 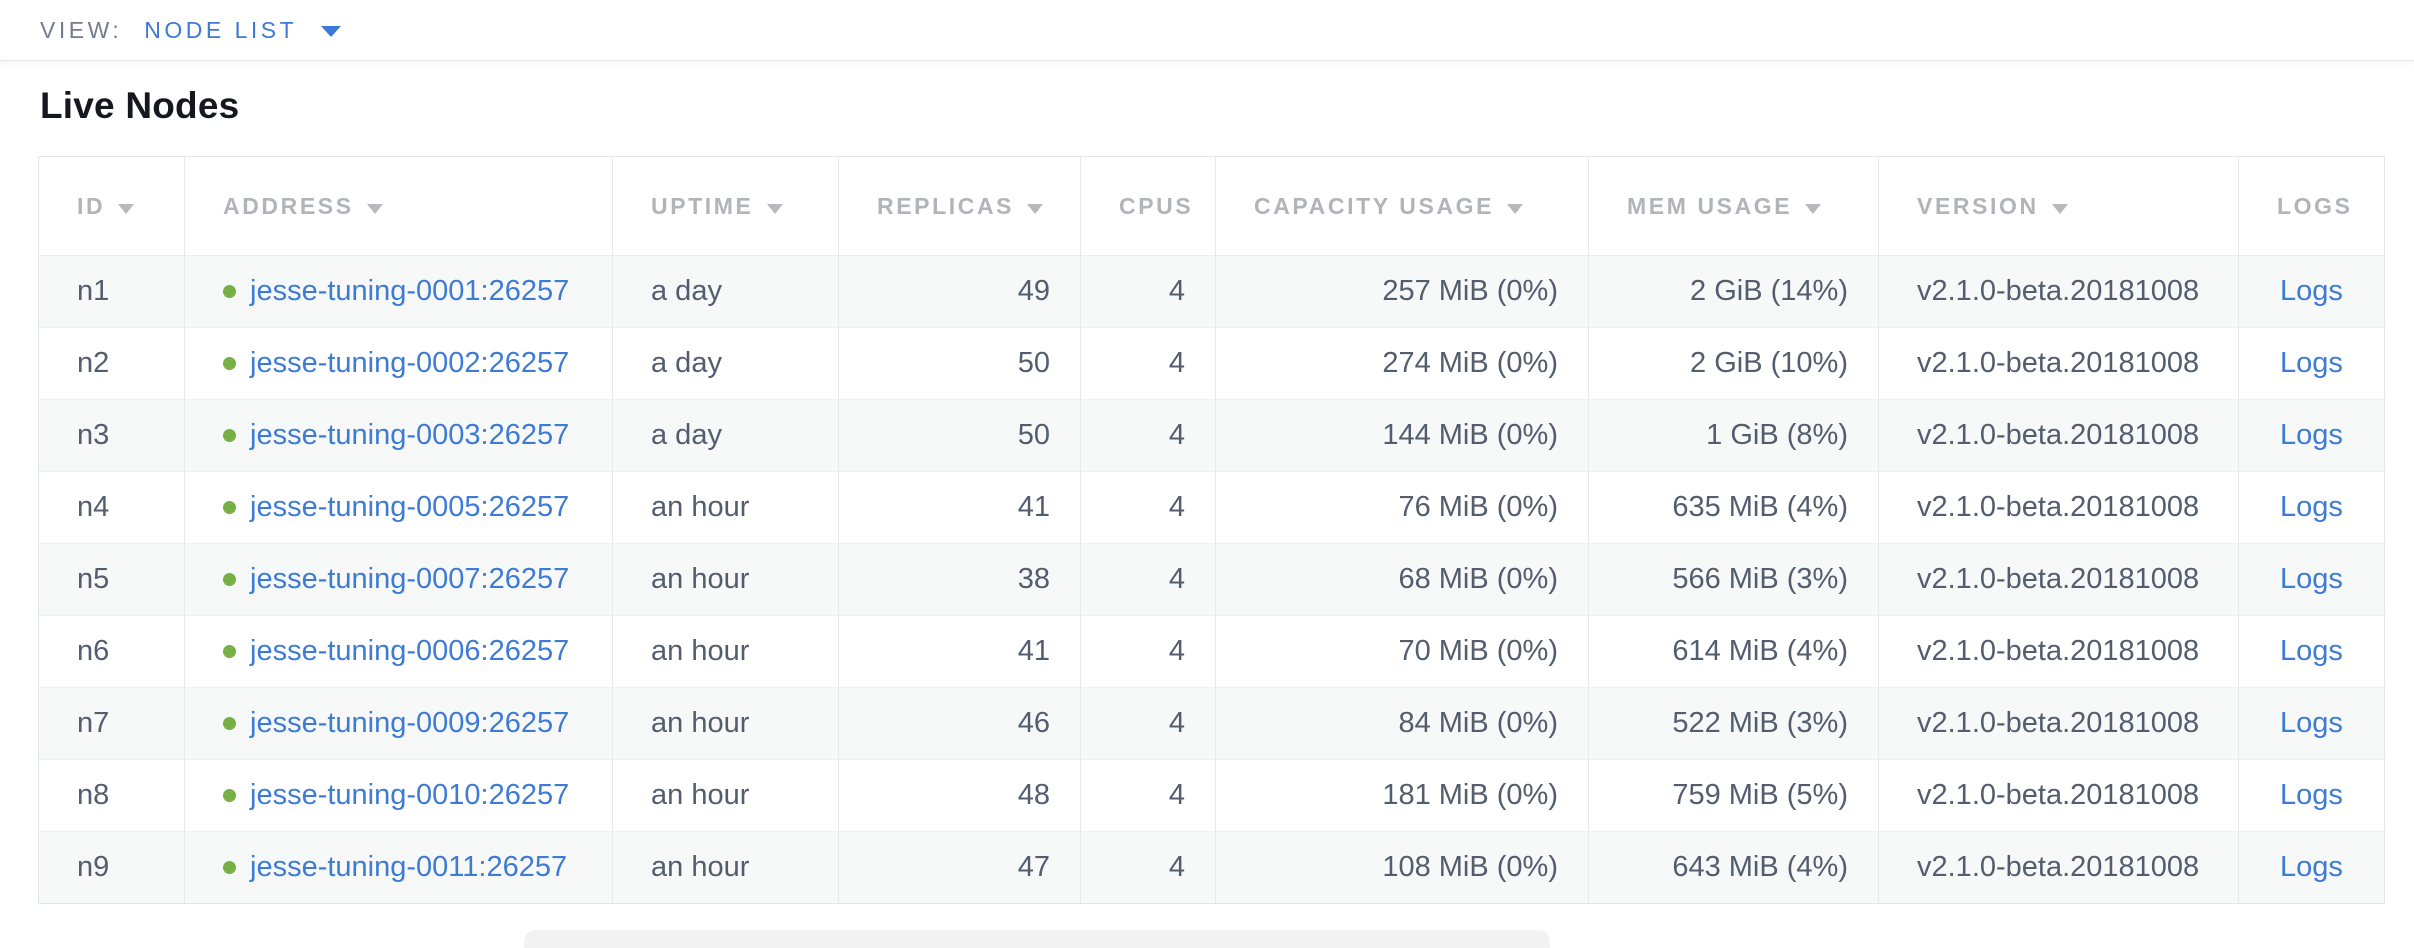 I want to click on column-header-label: LOGS, so click(x=2315, y=205).